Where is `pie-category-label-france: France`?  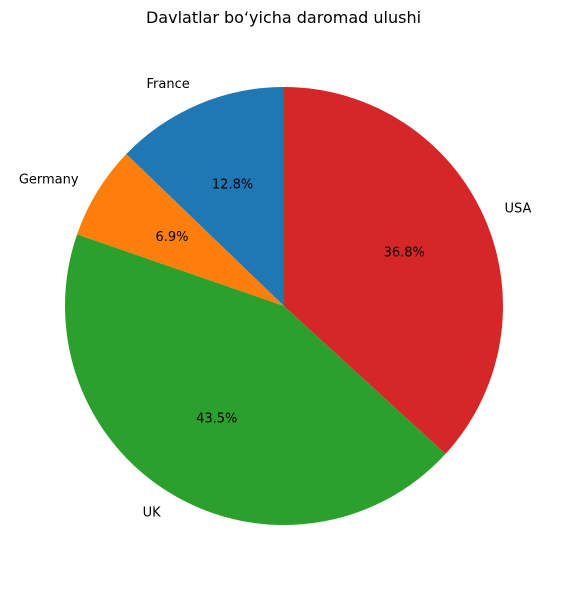
pie-category-label-france: France is located at coordinates (167, 84).